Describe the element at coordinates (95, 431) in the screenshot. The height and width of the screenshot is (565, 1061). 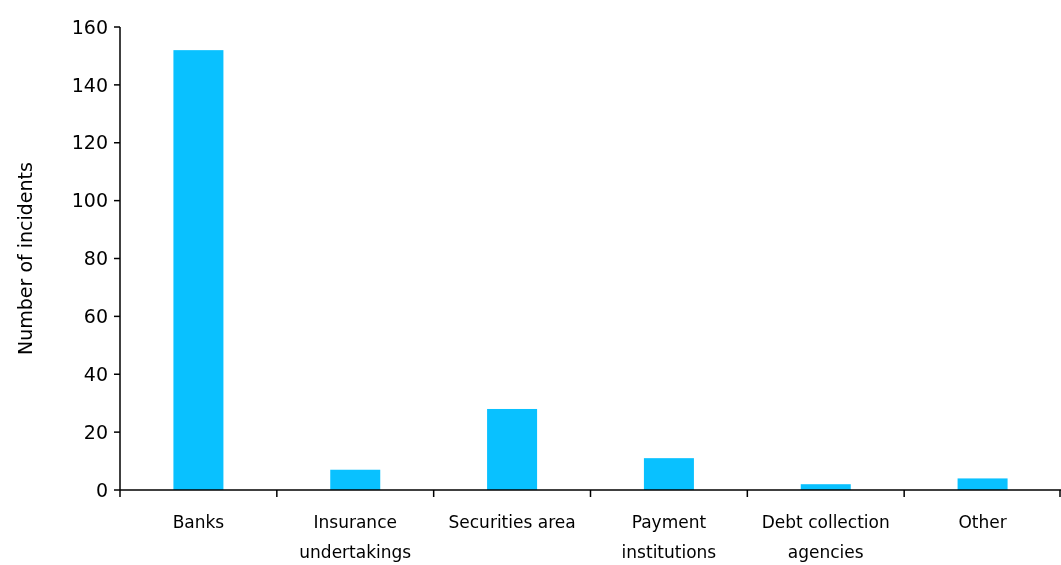
I see `y-tick-label: 20` at that location.